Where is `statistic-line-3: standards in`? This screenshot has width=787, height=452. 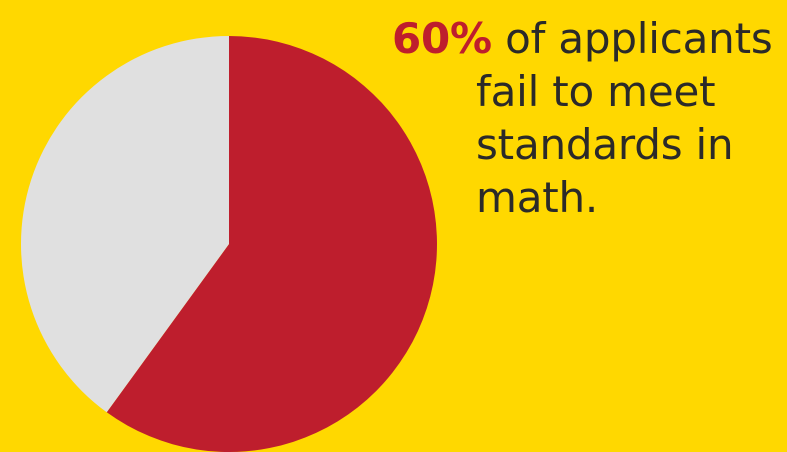 statistic-line-3: standards in is located at coordinates (605, 144).